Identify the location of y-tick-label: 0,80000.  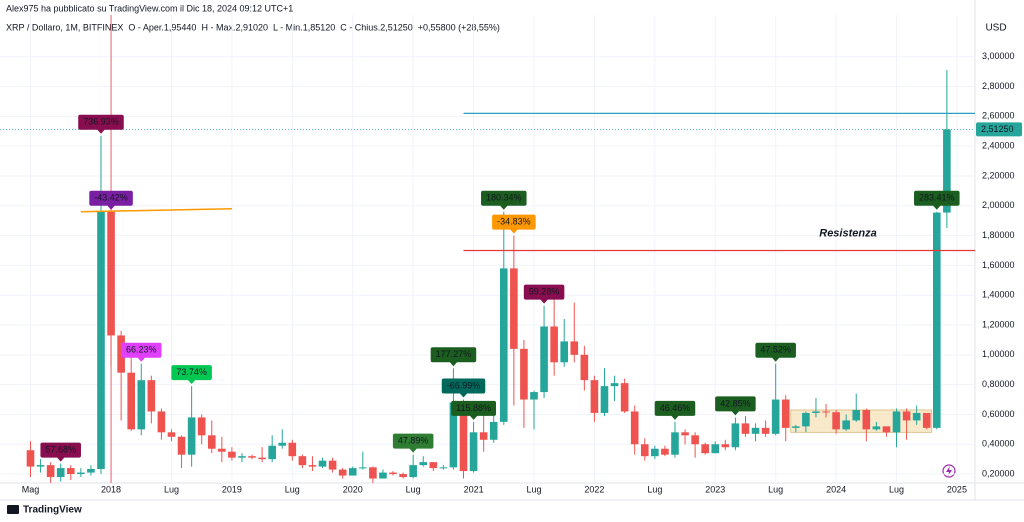
(998, 384).